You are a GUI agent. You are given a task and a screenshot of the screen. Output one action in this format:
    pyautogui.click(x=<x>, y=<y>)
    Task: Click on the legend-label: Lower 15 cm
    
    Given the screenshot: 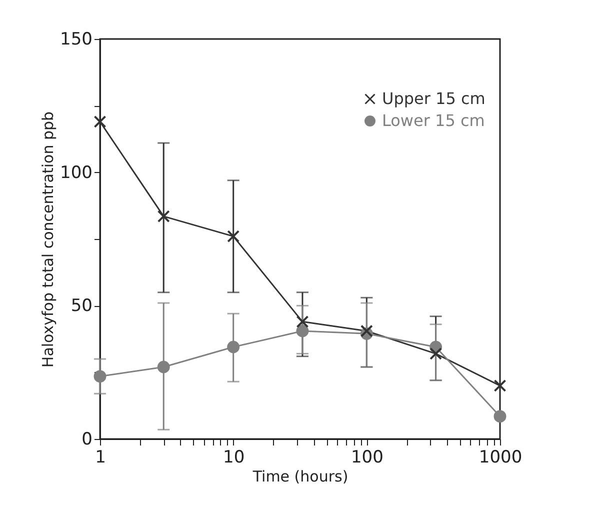 What is the action you would take?
    pyautogui.click(x=433, y=120)
    